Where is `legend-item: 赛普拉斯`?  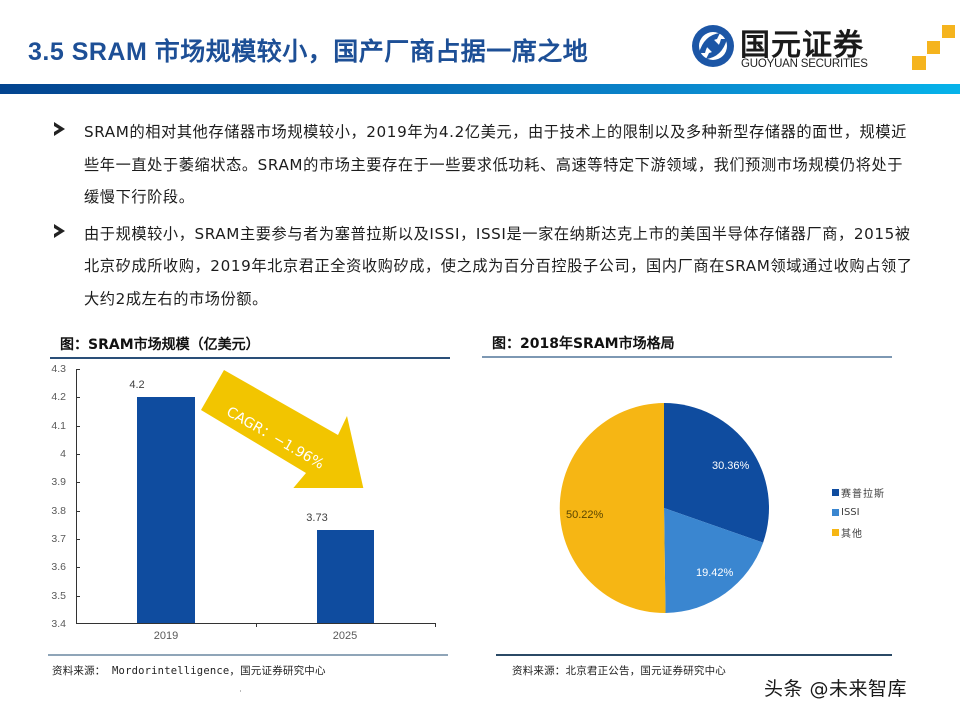
legend-item: 赛普拉斯 is located at coordinates (858, 492).